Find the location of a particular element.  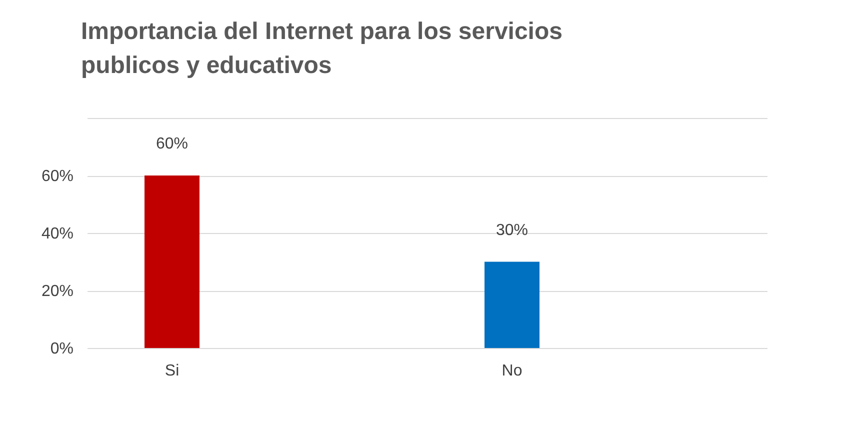

data-label: 30% is located at coordinates (512, 230).